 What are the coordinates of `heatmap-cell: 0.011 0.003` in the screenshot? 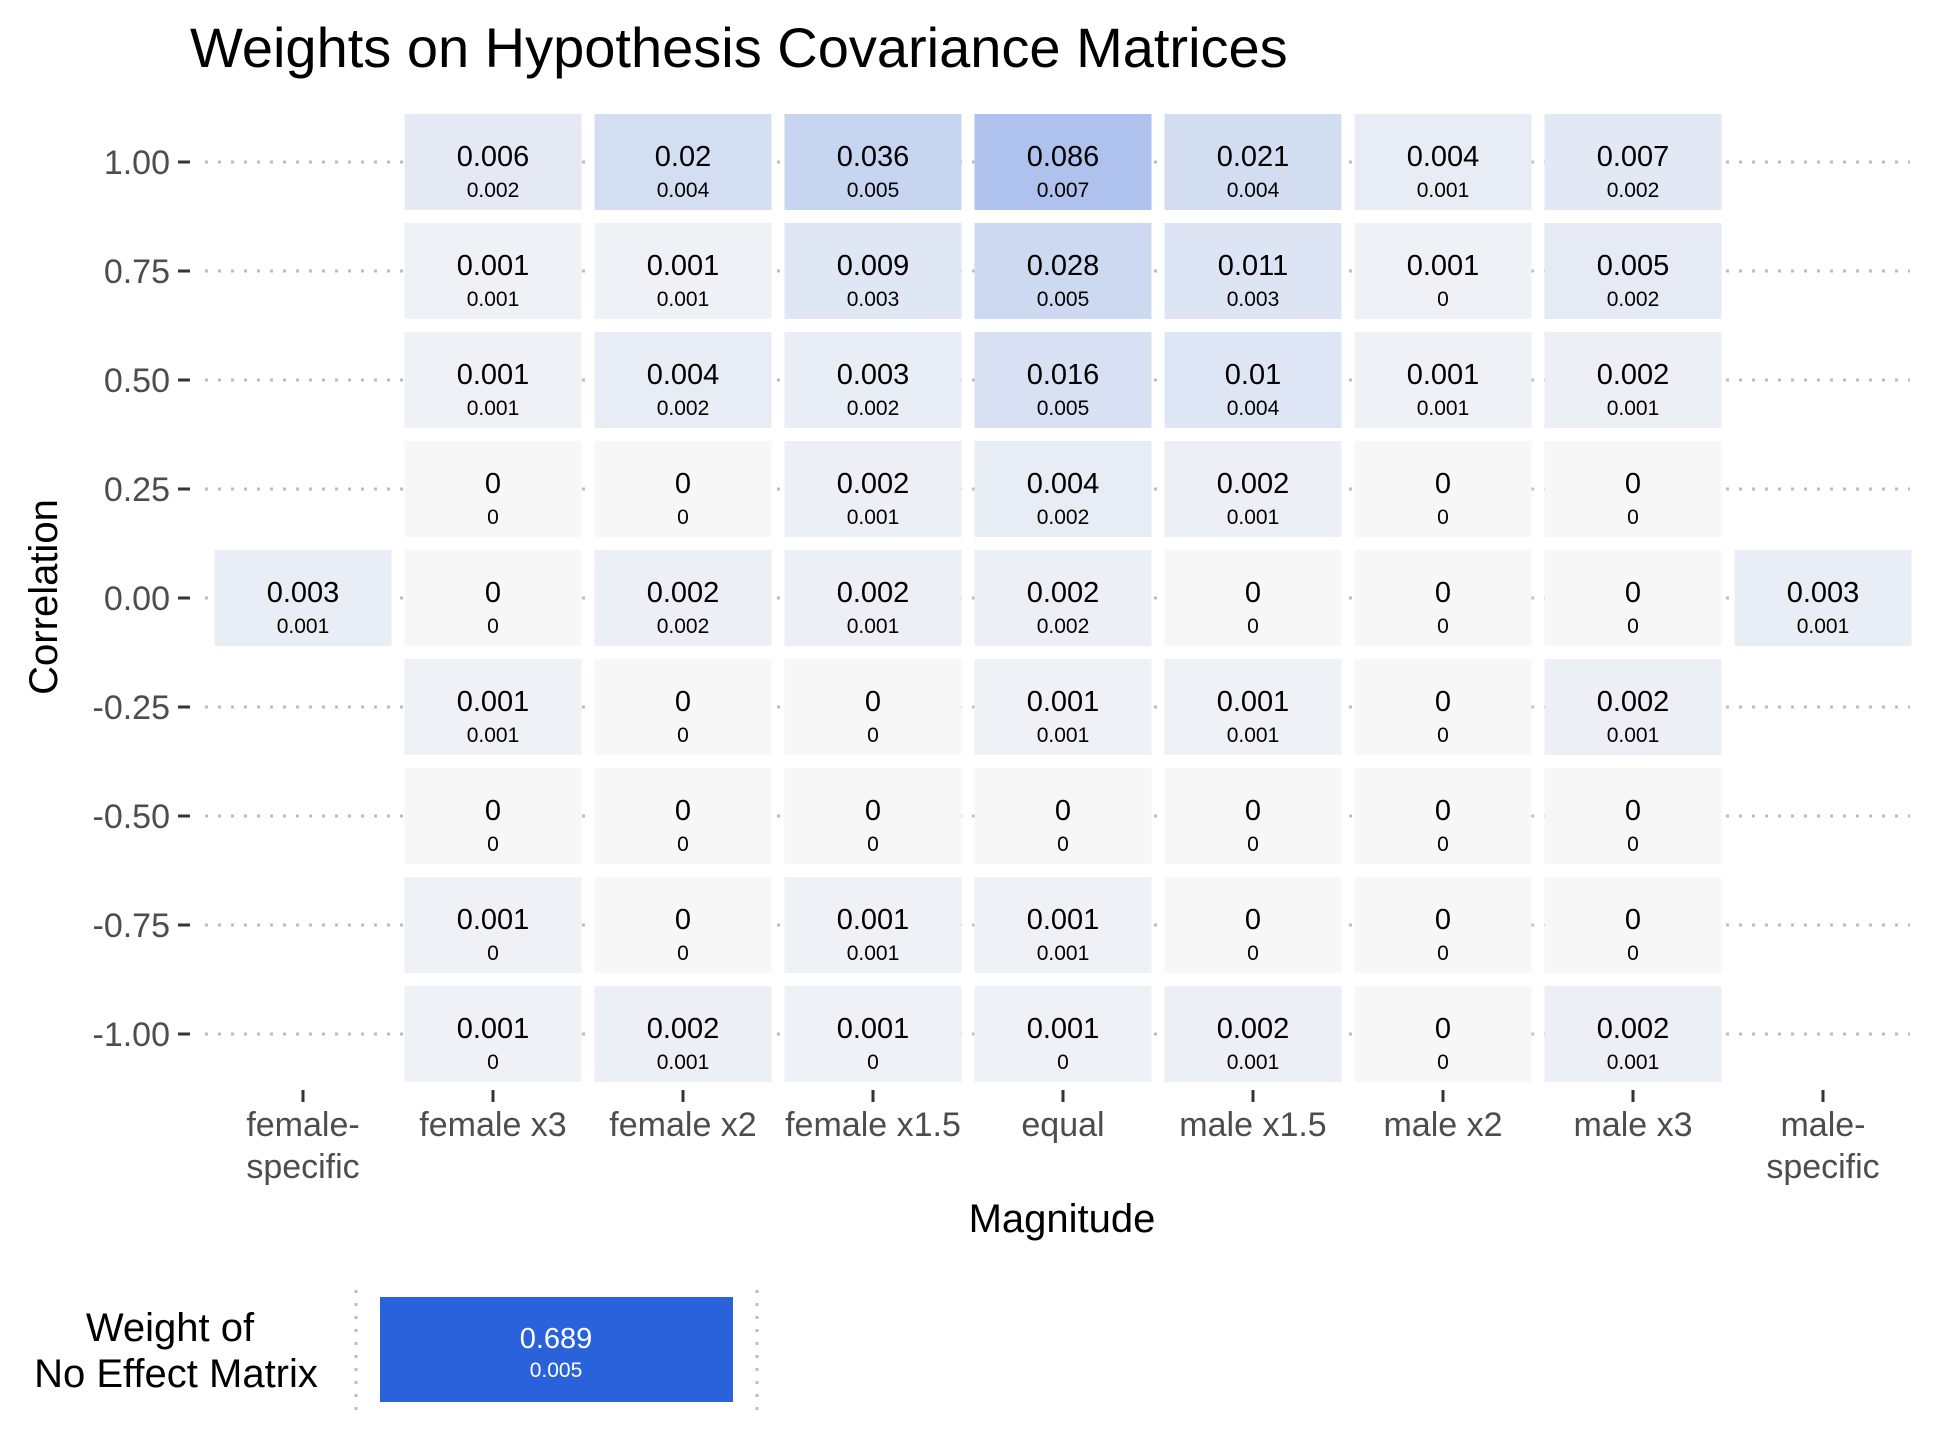 It's located at (1253, 271).